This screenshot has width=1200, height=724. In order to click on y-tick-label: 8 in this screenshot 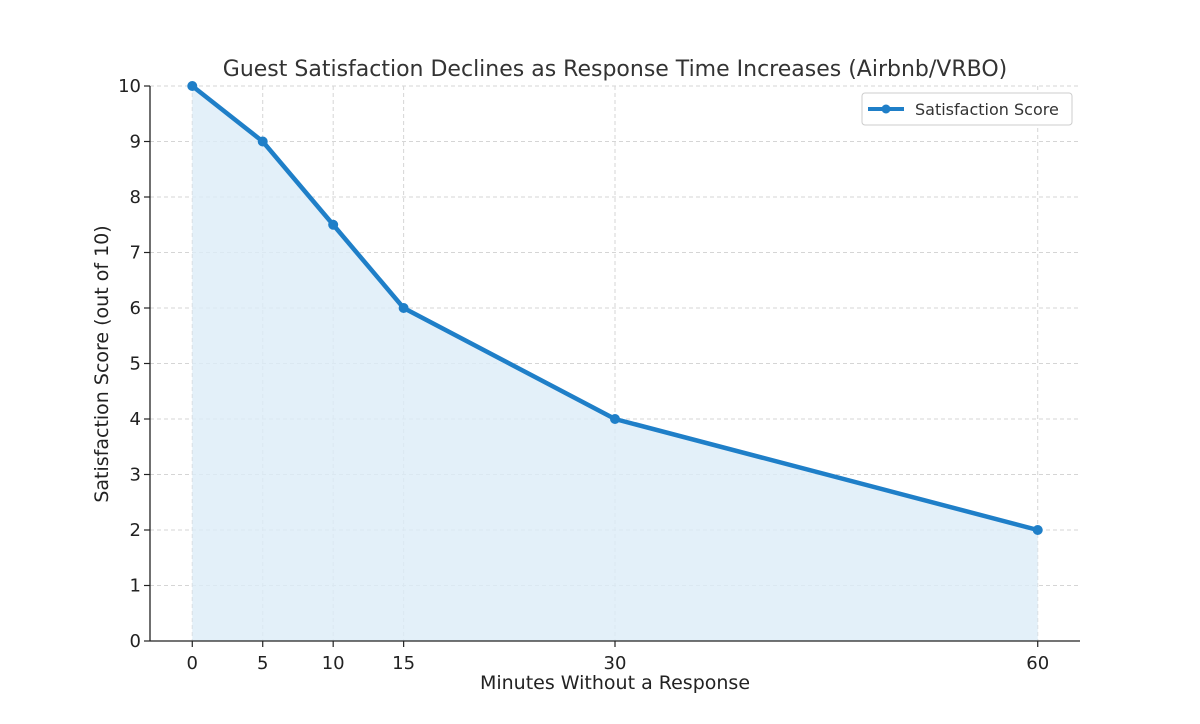, I will do `click(135, 197)`.